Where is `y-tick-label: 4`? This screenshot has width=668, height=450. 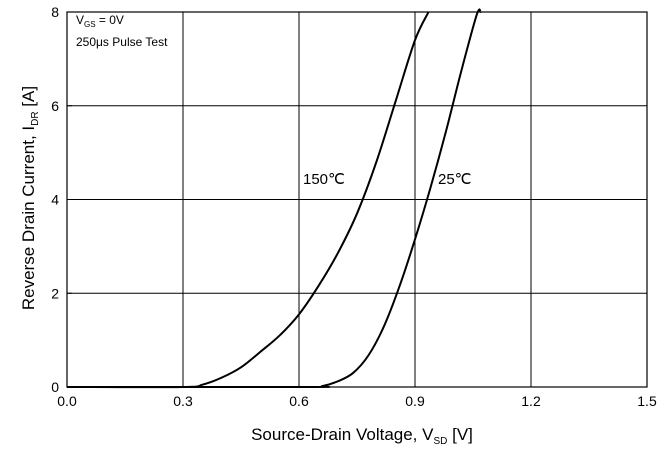 y-tick-label: 4 is located at coordinates (55, 200).